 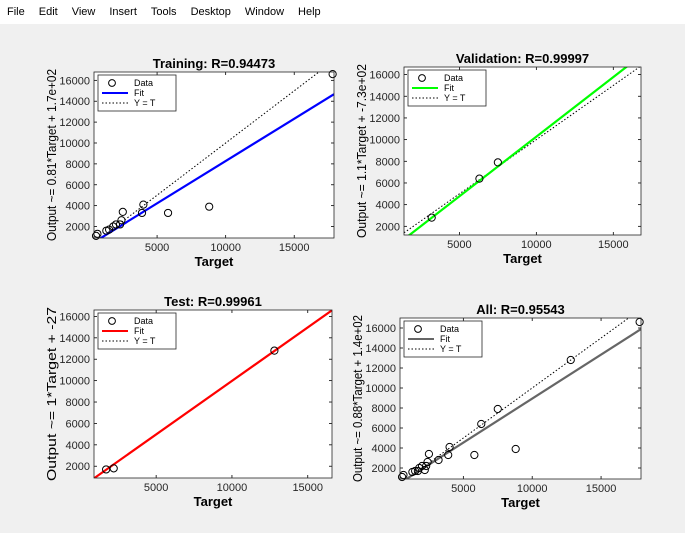 What do you see at coordinates (213, 301) in the screenshot?
I see `chart-title: Test: R=0.99961` at bounding box center [213, 301].